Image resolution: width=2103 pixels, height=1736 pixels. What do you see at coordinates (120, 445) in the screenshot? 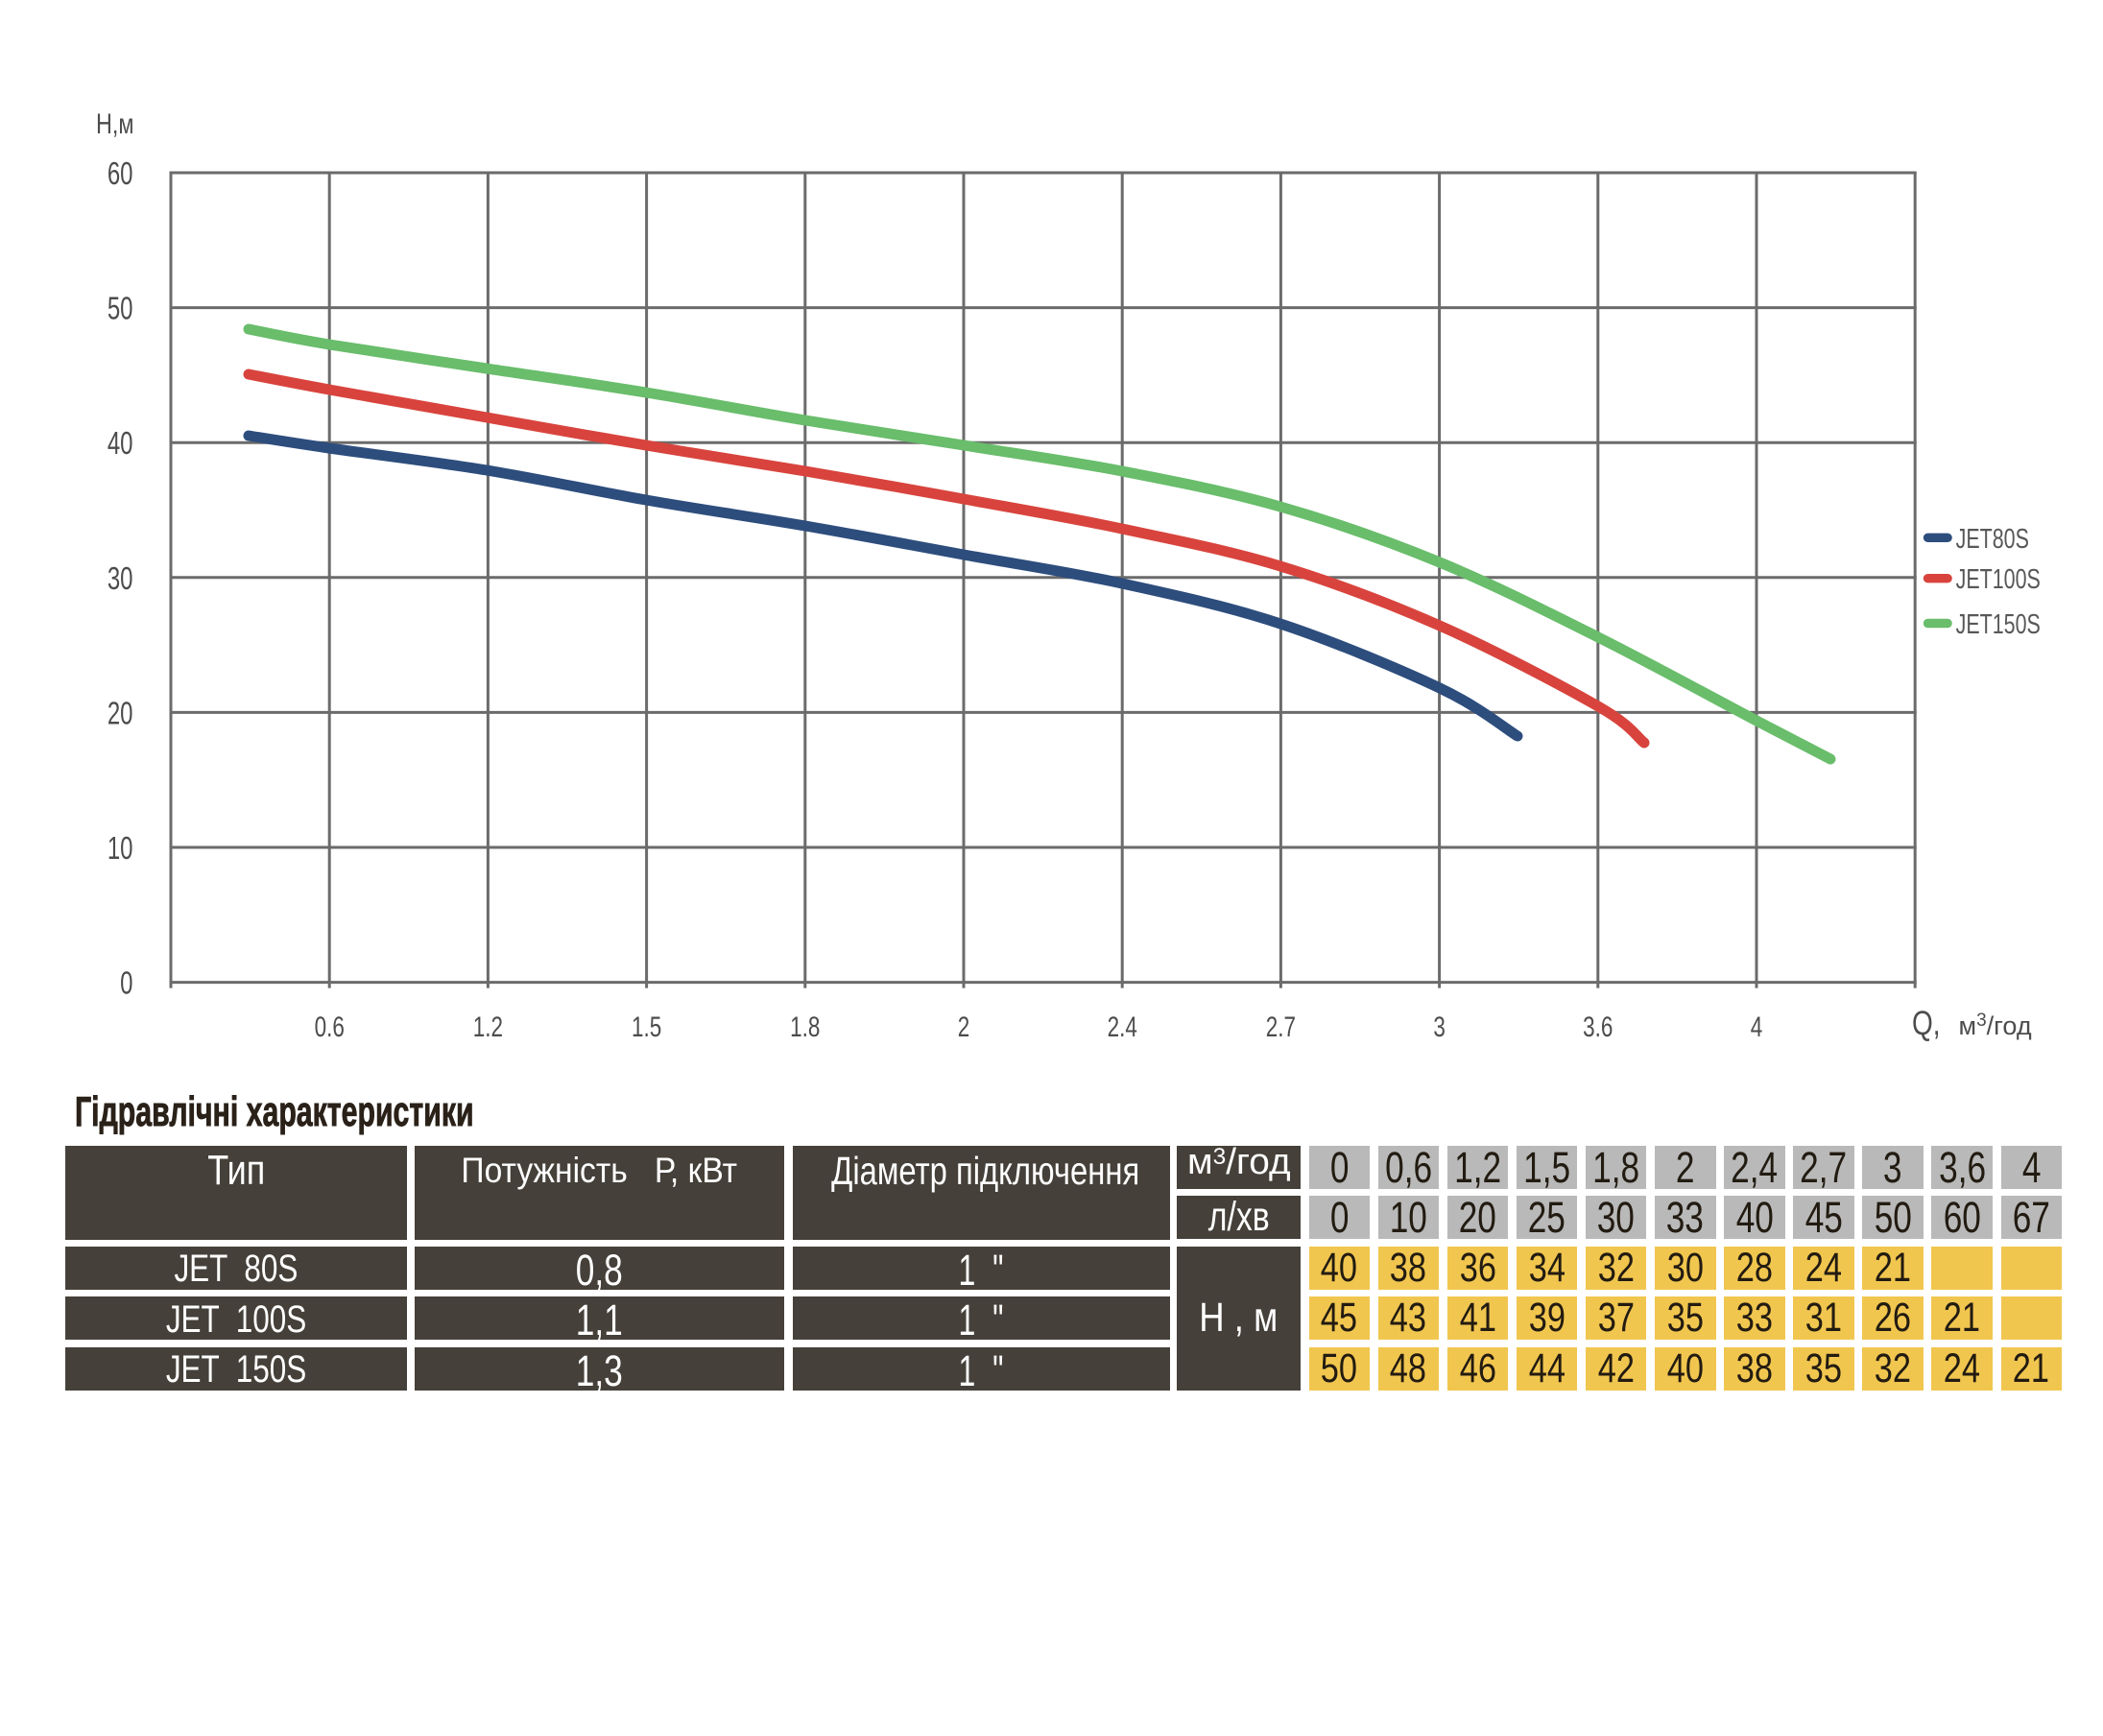
I see `svg-text: 40` at bounding box center [120, 445].